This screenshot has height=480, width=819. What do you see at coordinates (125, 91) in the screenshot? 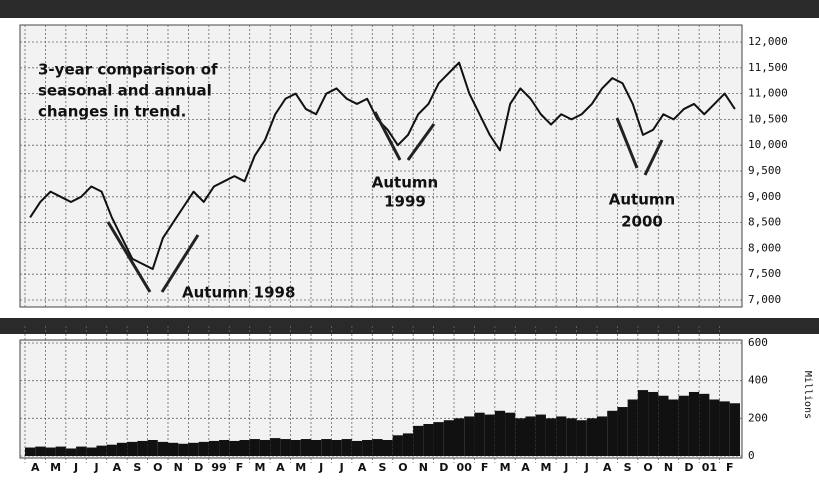
I see `annotation: seasonal and annual` at bounding box center [125, 91].